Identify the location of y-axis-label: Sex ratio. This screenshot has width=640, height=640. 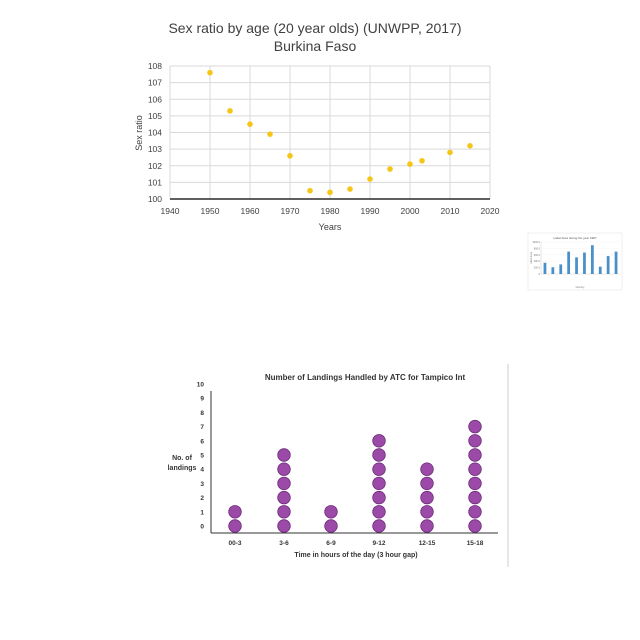
(139, 133).